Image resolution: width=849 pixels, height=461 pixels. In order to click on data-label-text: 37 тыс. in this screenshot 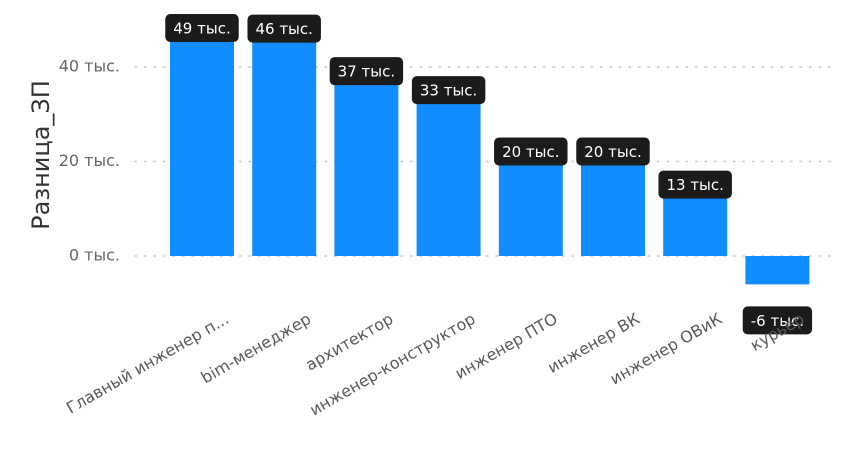, I will do `click(366, 72)`.